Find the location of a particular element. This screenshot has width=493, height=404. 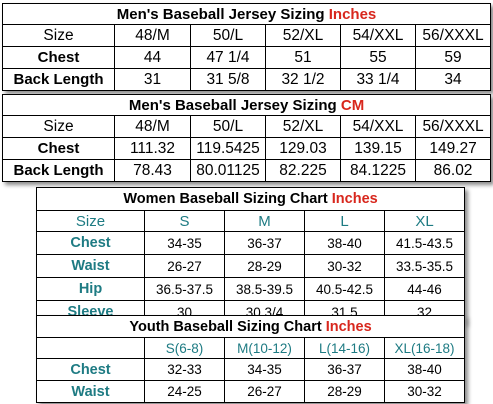

table-cell: 84.1225 is located at coordinates (378, 170).